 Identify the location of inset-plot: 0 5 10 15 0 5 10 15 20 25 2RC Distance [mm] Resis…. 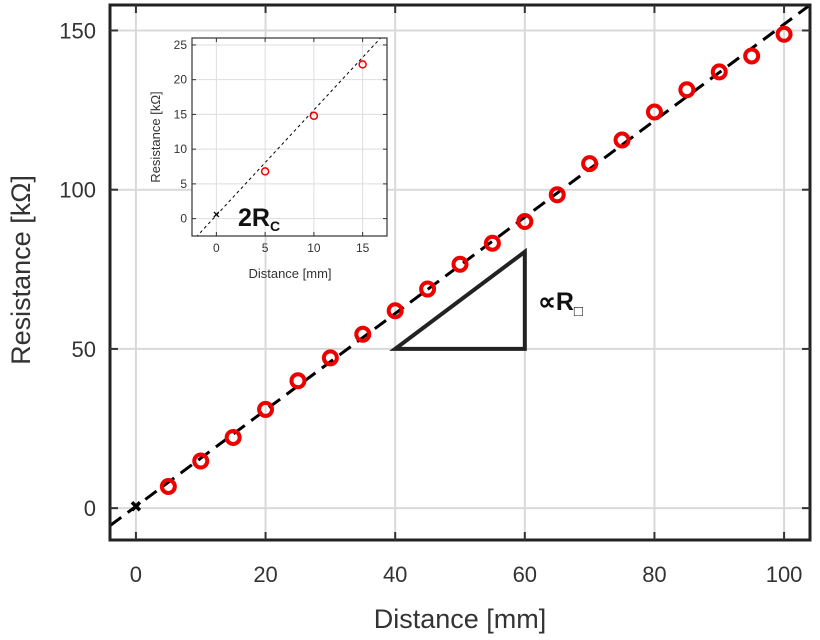
(268, 159).